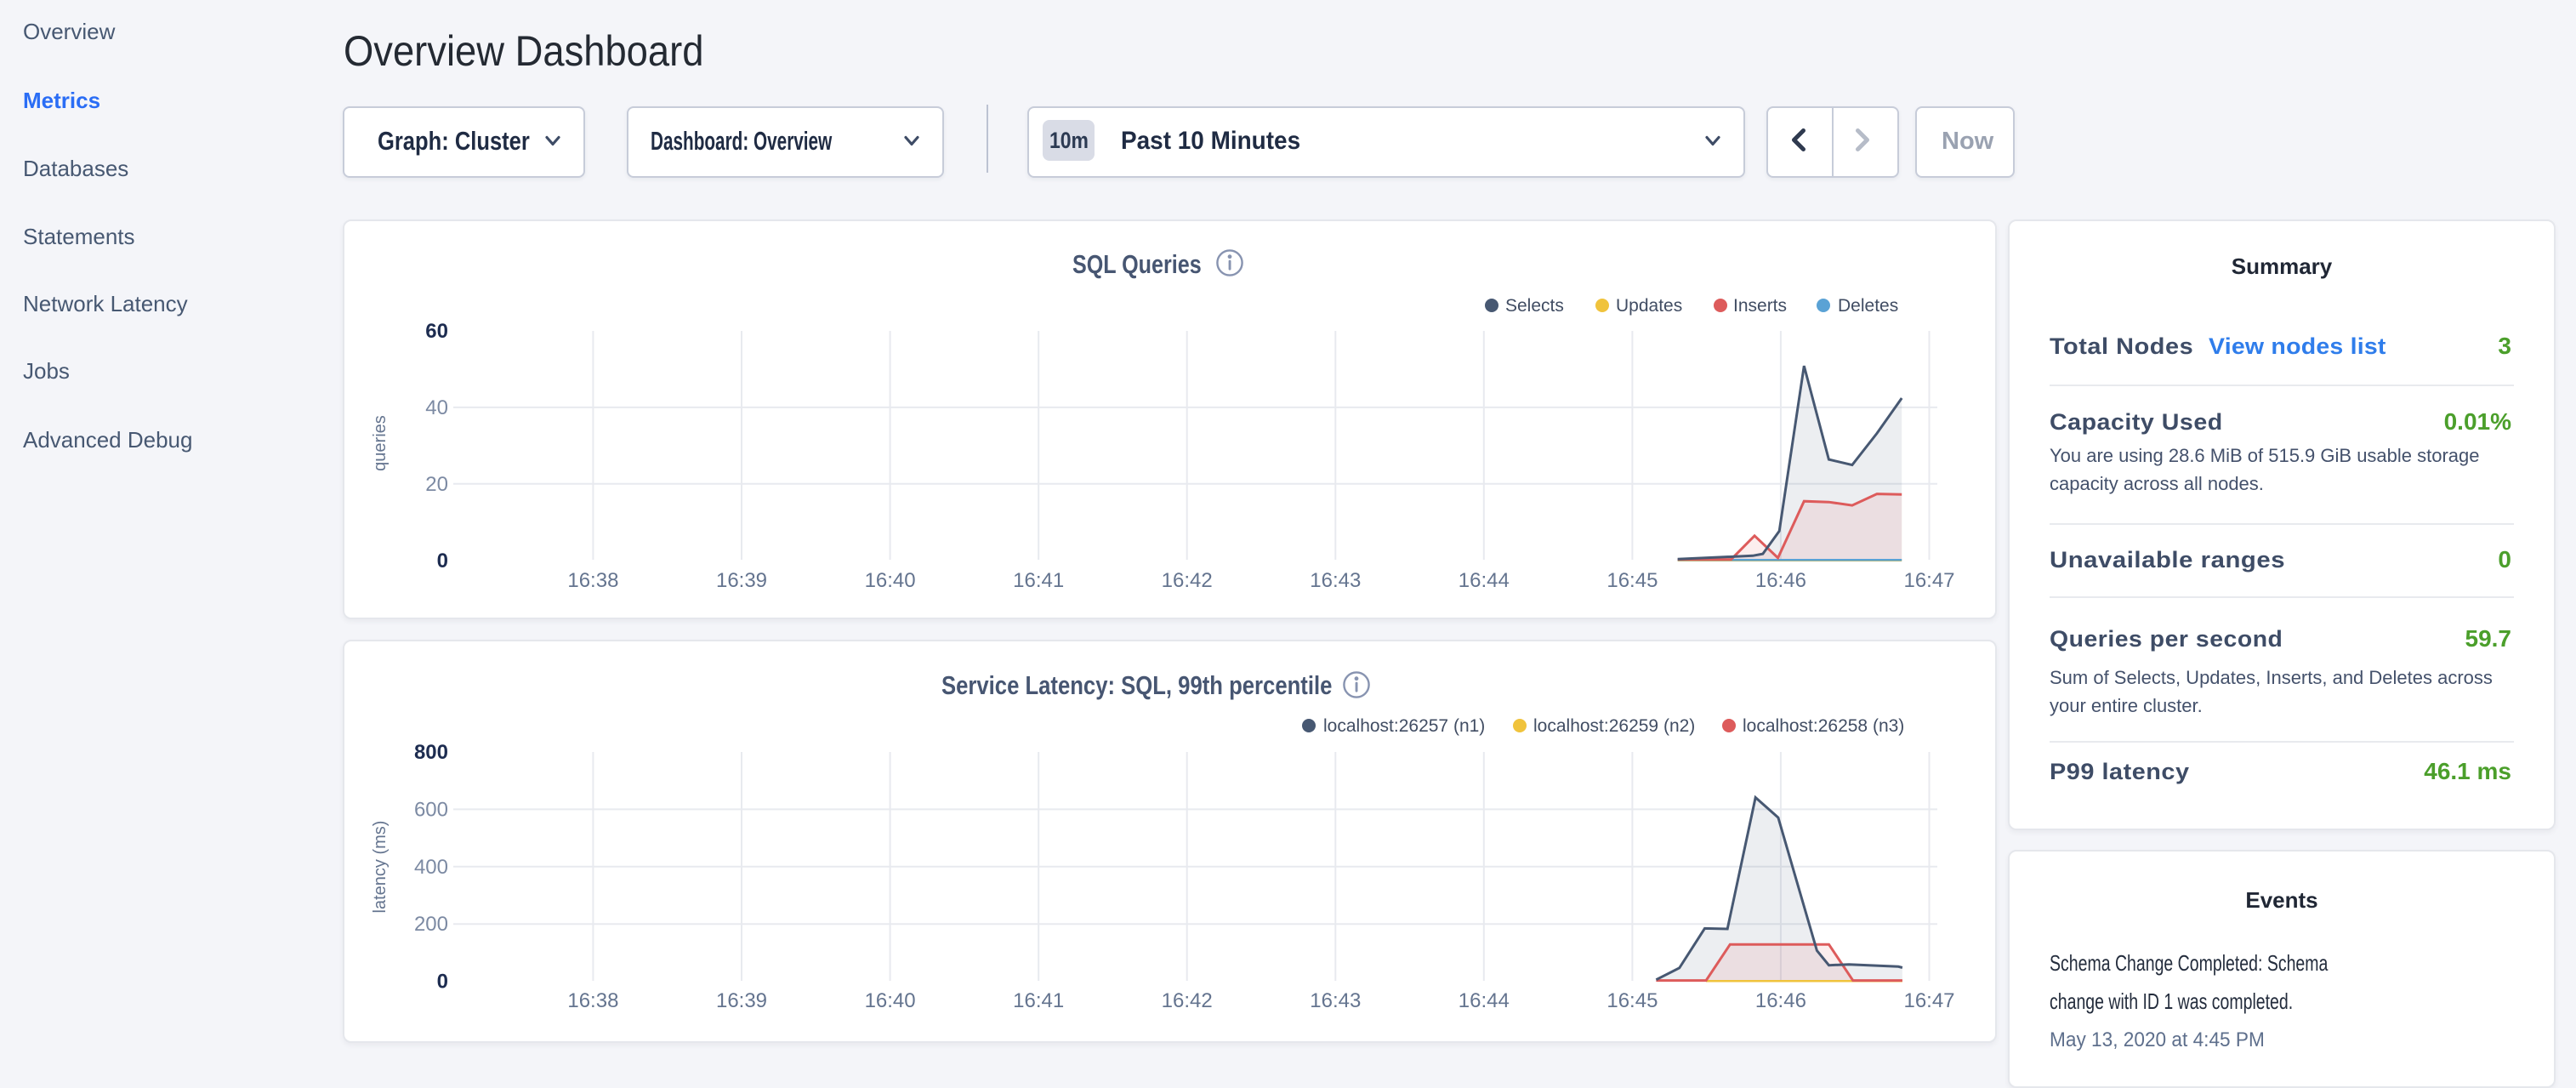 This screenshot has height=1088, width=2576. What do you see at coordinates (436, 407) in the screenshot?
I see `svg-text: 40` at bounding box center [436, 407].